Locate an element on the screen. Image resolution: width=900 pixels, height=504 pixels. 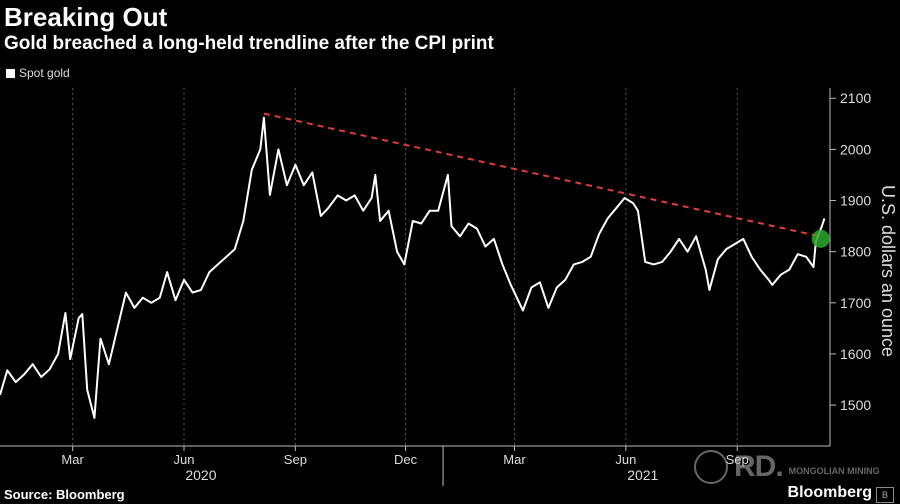
y-tick-label: 2000 is located at coordinates (855, 149).